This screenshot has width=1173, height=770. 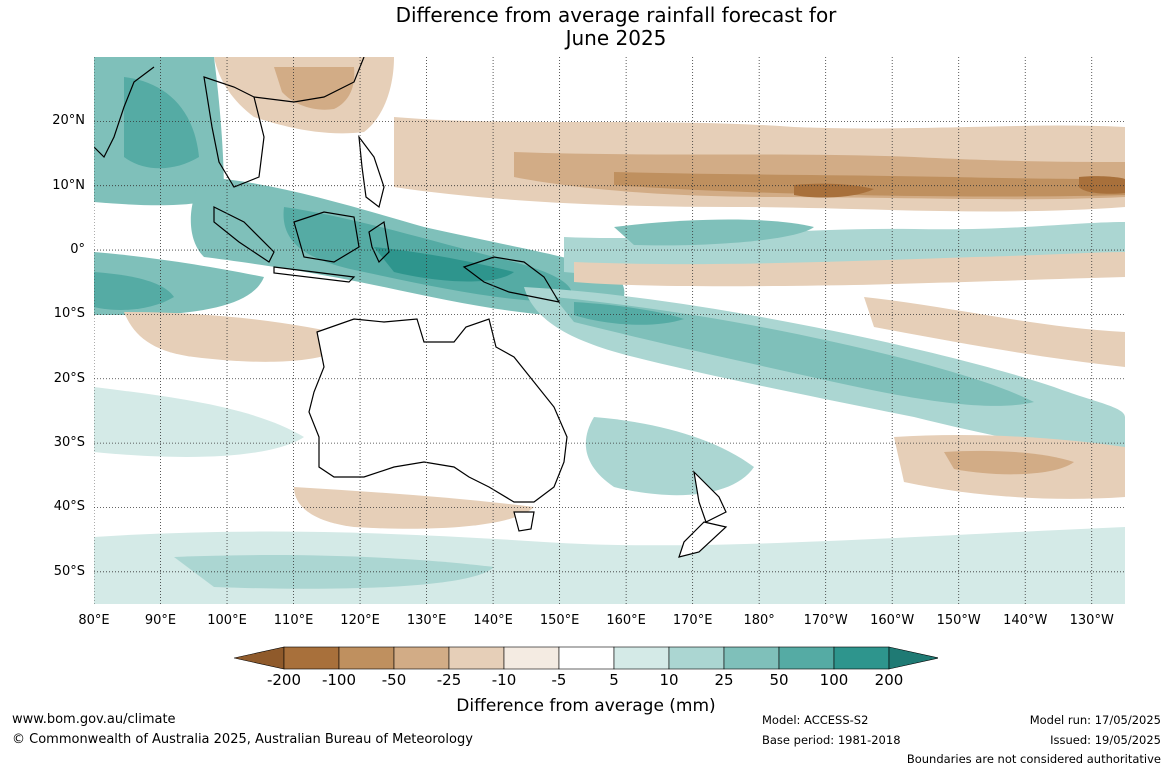 What do you see at coordinates (160, 620) in the screenshot?
I see `longitude-label: 90°E` at bounding box center [160, 620].